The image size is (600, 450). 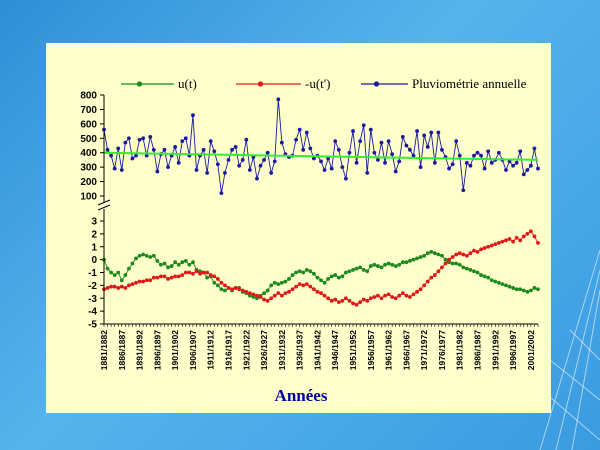 What do you see at coordinates (139, 84) in the screenshot?
I see `legend-marker` at bounding box center [139, 84].